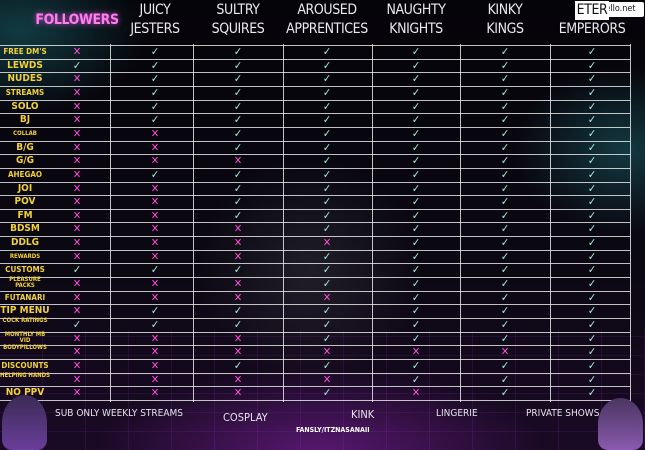 The height and width of the screenshot is (450, 645). What do you see at coordinates (25, 375) in the screenshot?
I see `row-label: HELPING HANDS` at bounding box center [25, 375].